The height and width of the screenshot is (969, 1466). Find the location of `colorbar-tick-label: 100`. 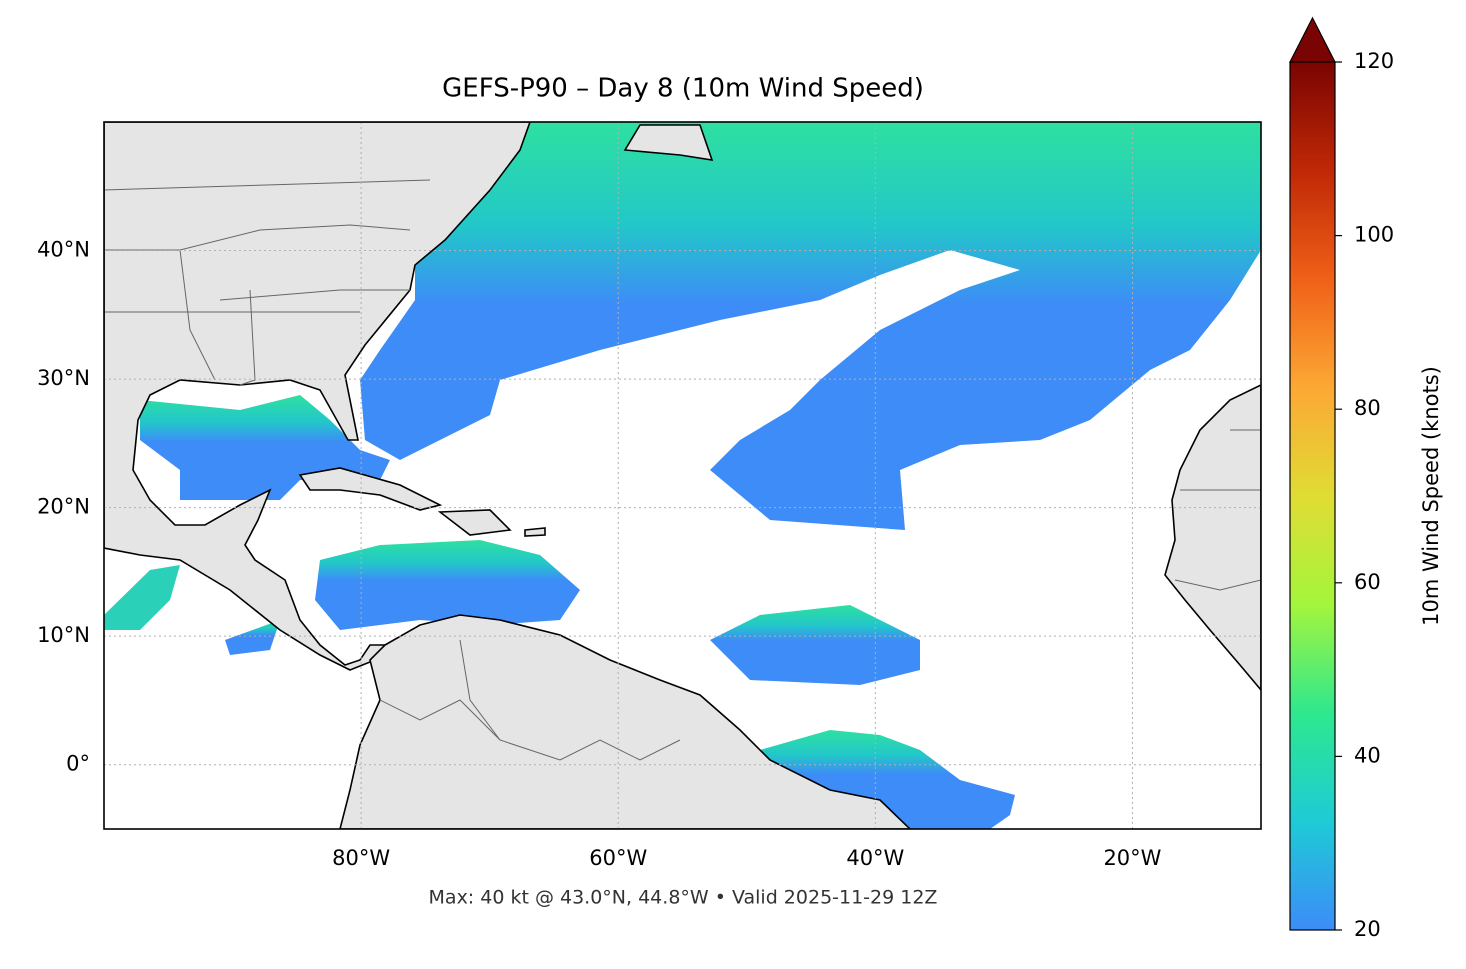

colorbar-tick-label: 100 is located at coordinates (1374, 235).